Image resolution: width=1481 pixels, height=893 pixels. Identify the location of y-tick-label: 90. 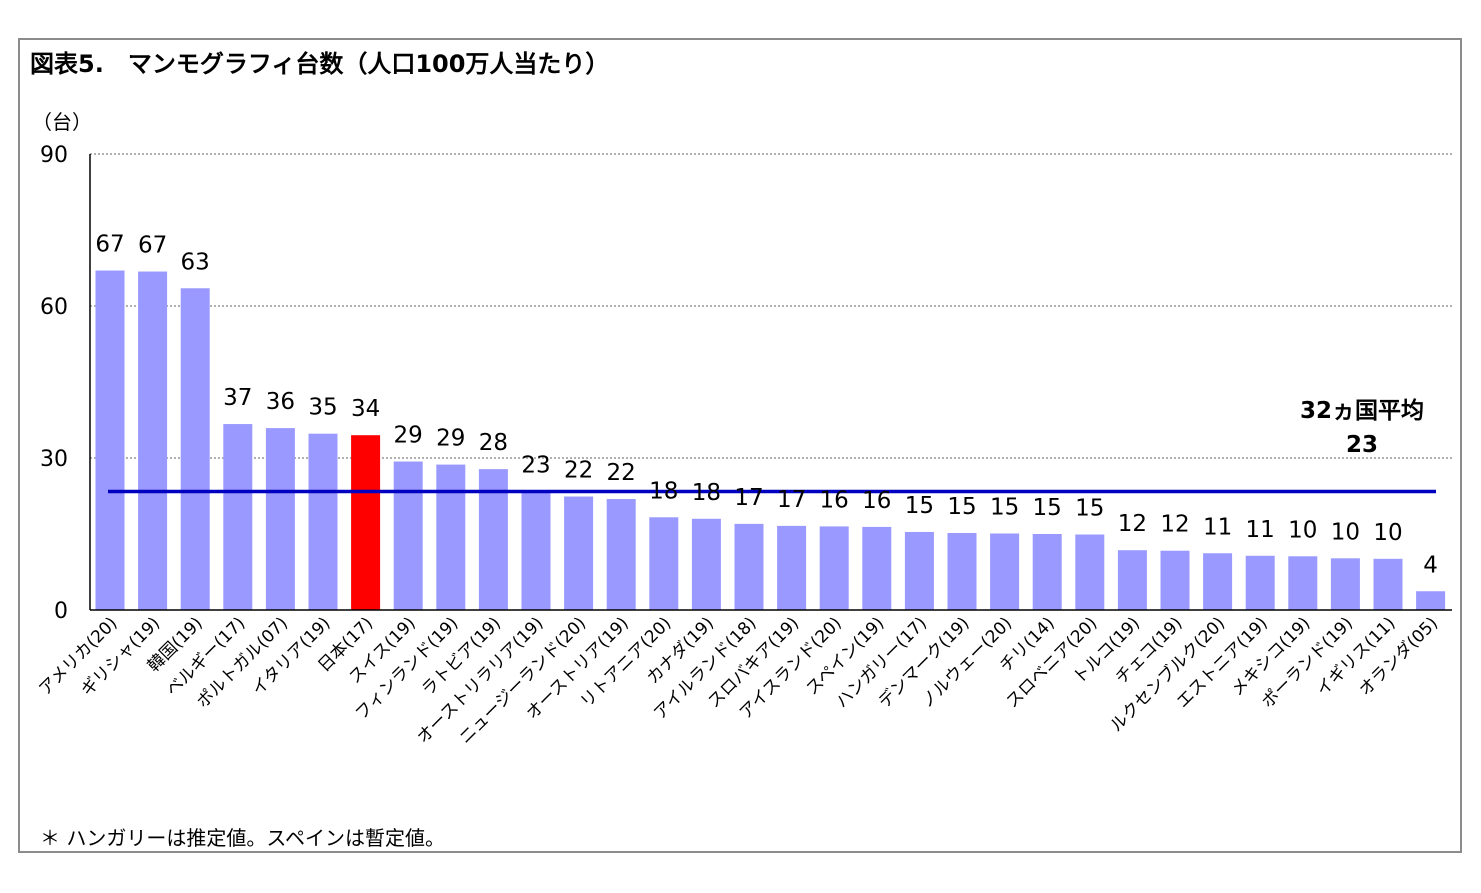
(54, 155).